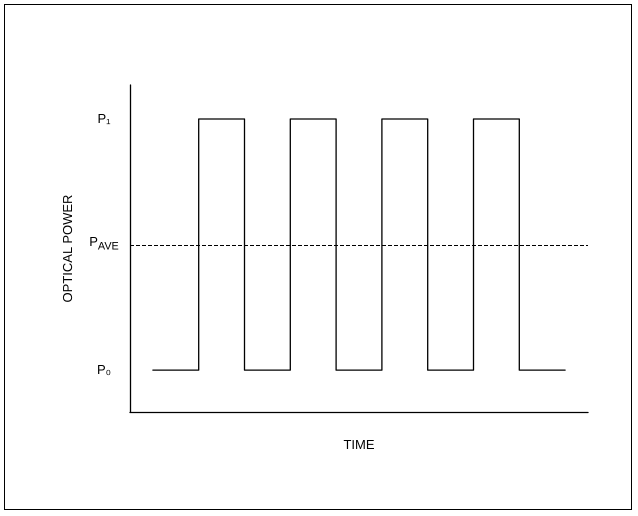 This screenshot has height=516, width=638. Describe the element at coordinates (104, 369) in the screenshot. I see `text: P₀` at that location.